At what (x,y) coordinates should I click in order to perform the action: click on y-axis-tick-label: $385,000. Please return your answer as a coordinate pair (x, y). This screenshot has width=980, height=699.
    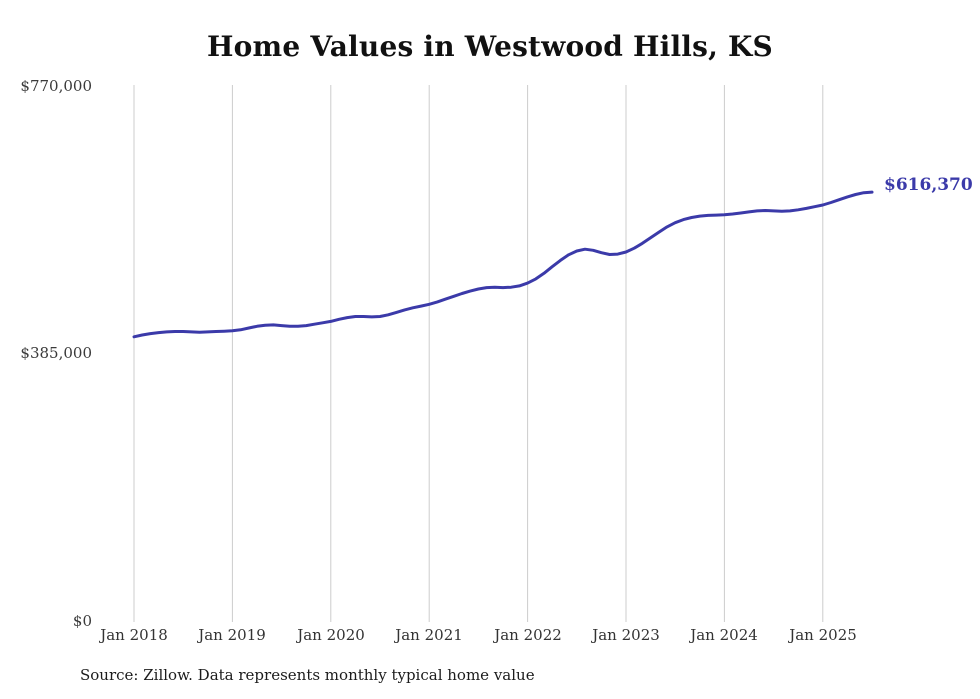
    Looking at the image, I should click on (56, 353).